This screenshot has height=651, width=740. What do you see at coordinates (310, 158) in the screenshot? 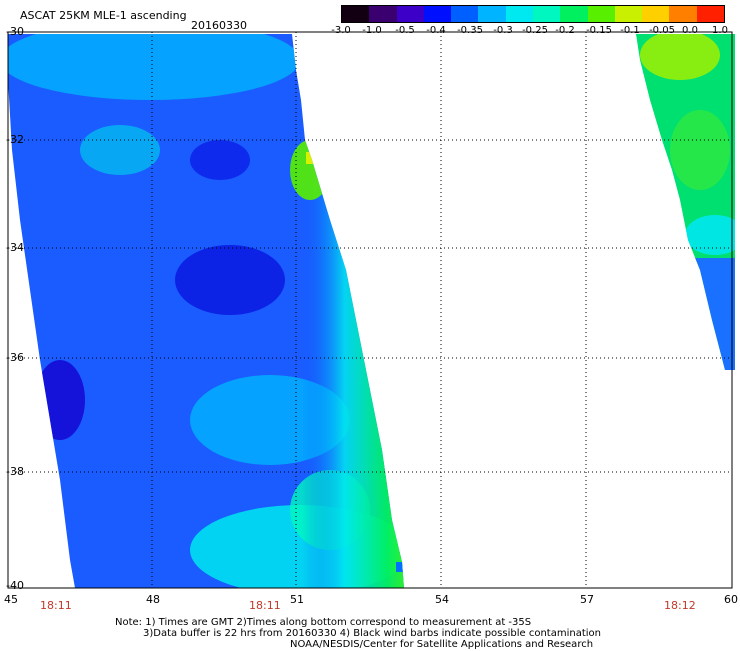
I see `yellow-cell` at bounding box center [310, 158].